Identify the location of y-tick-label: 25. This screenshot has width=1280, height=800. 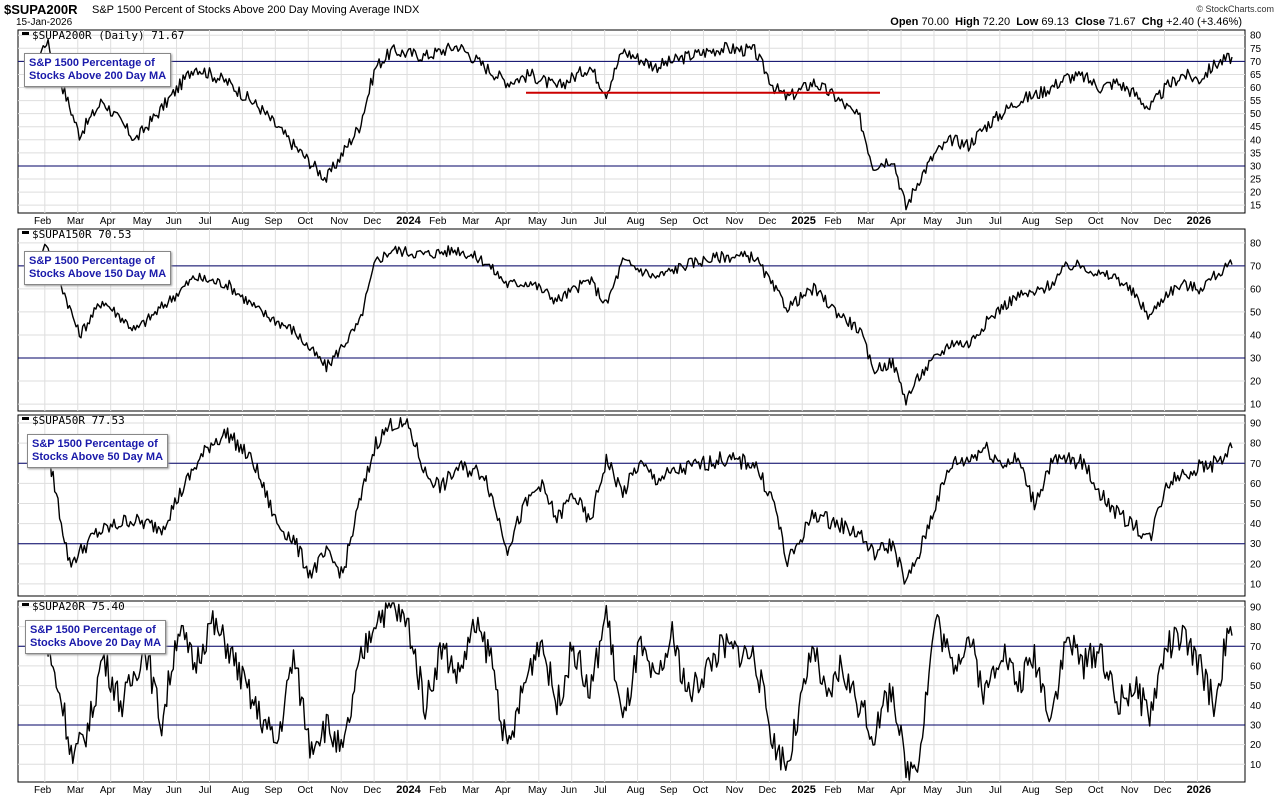
(1256, 180).